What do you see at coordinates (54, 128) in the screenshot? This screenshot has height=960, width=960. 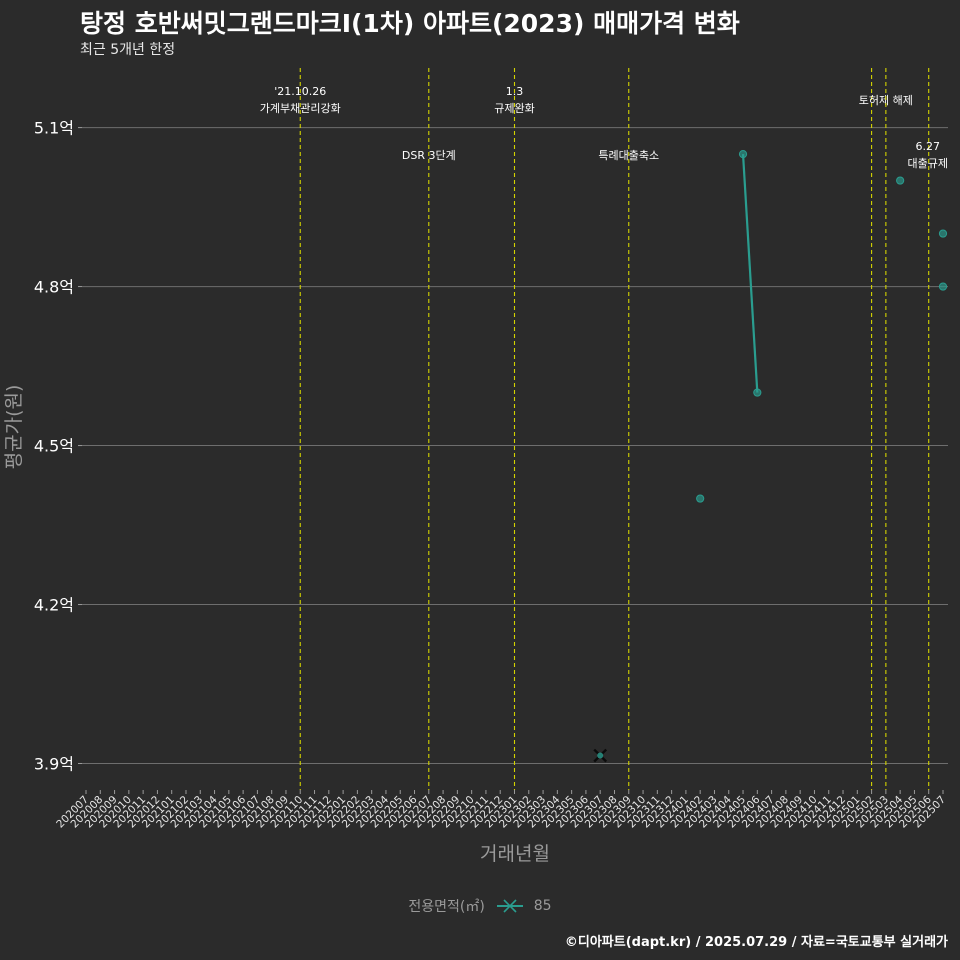 I see `y-tick-label: 5.1억` at bounding box center [54, 128].